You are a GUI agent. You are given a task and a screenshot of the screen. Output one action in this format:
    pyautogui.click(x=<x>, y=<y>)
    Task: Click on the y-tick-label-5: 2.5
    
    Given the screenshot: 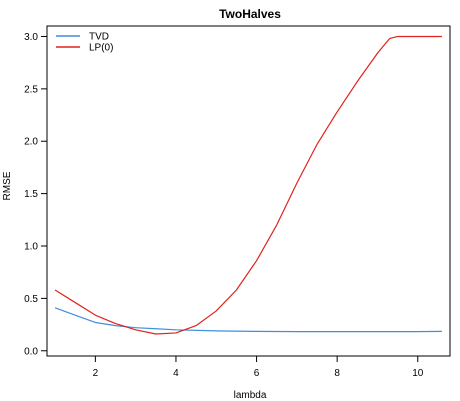 What is the action you would take?
    pyautogui.click(x=31, y=89)
    